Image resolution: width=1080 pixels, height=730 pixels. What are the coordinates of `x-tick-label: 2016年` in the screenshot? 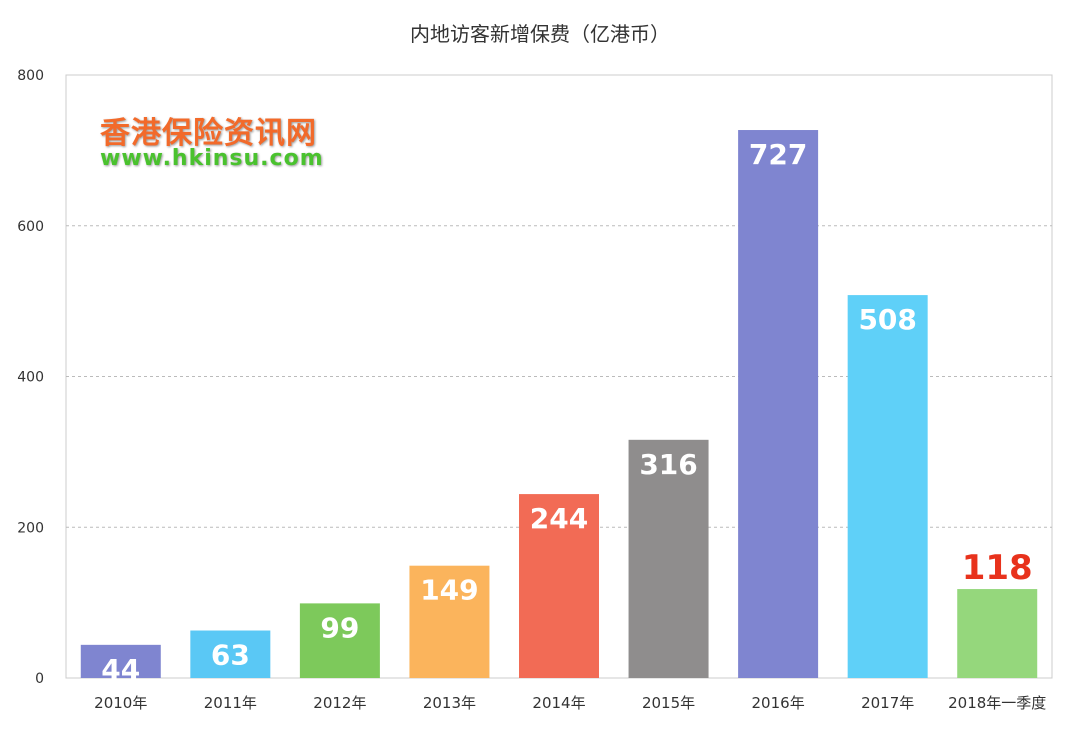 It's located at (778, 703).